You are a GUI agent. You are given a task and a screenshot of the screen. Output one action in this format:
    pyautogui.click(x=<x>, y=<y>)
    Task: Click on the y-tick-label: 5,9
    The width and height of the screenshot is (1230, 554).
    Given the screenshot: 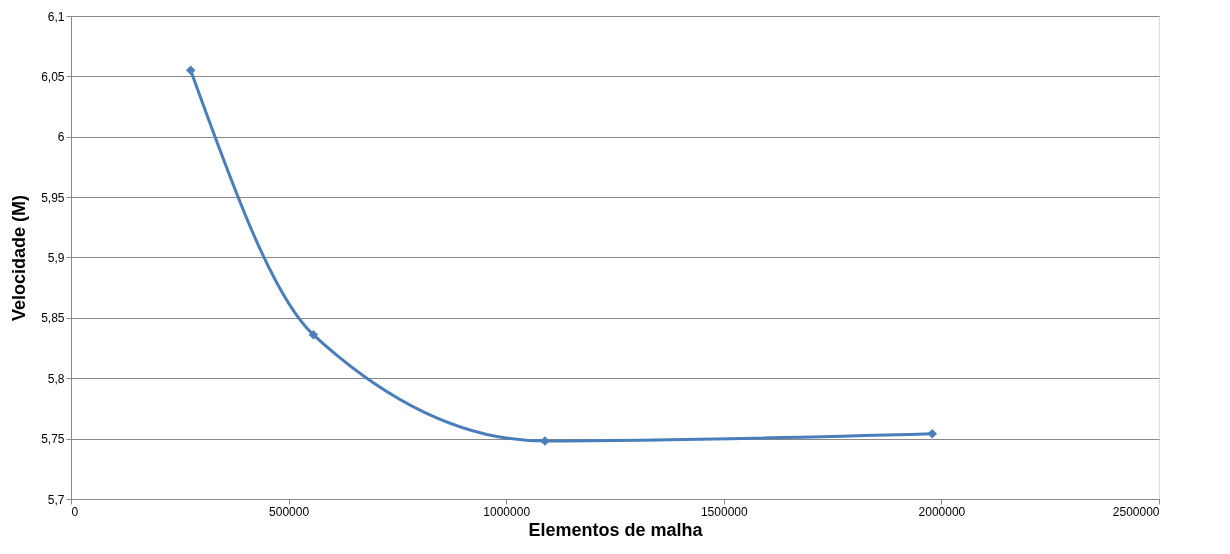 What is the action you would take?
    pyautogui.click(x=56, y=258)
    